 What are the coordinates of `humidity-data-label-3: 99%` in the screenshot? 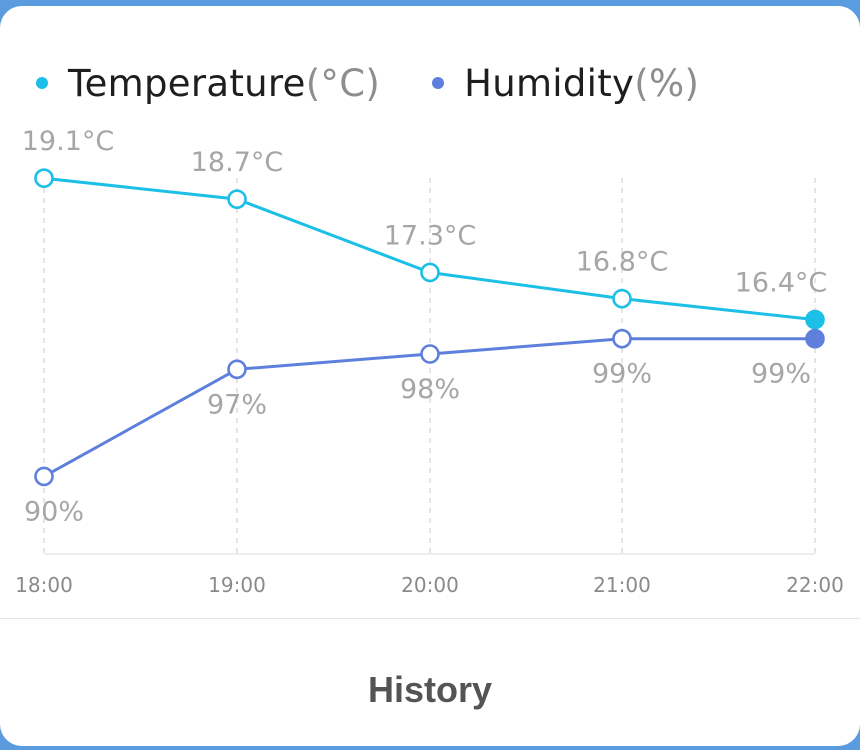 It's located at (622, 374).